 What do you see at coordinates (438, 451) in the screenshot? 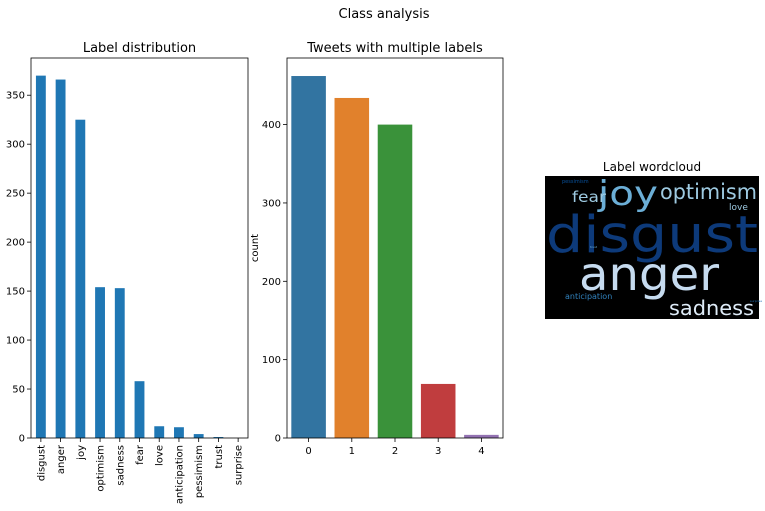
I see `x-tick-label: 3` at bounding box center [438, 451].